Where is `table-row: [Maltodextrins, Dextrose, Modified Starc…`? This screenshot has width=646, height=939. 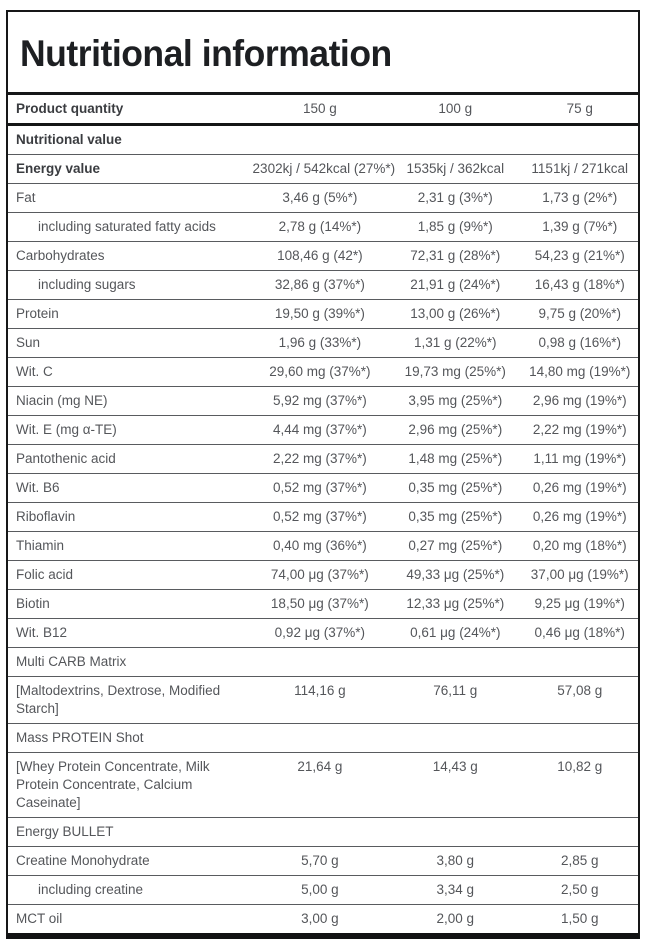
table-row: [Maltodextrins, Dextrose, Modified Starc… is located at coordinates (323, 700).